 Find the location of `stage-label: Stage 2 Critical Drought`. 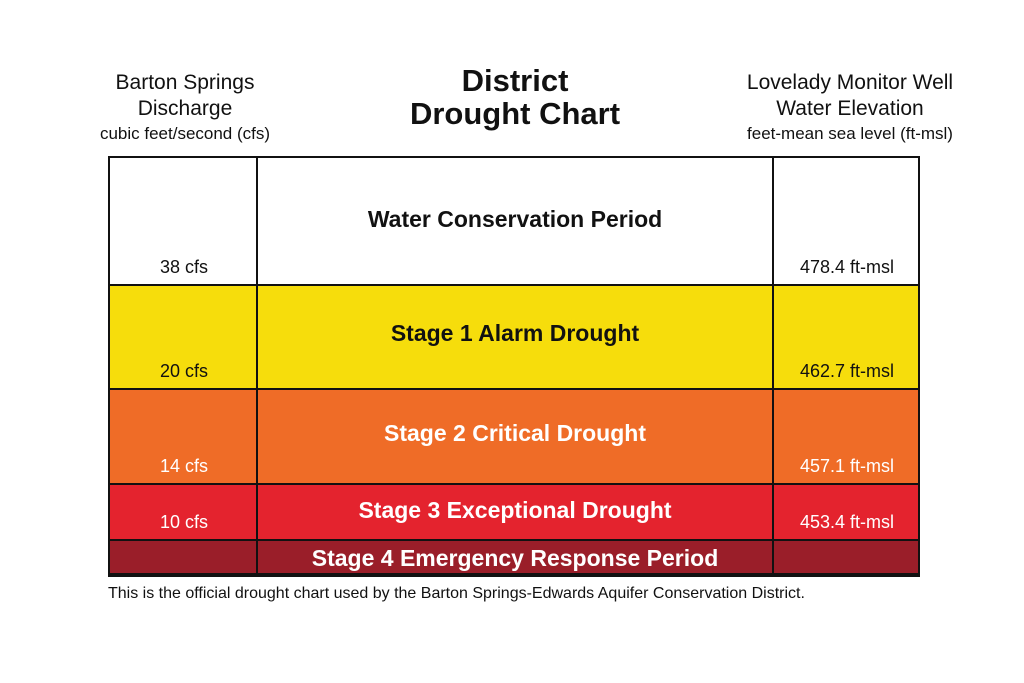

stage-label: Stage 2 Critical Drought is located at coordinates (515, 433).